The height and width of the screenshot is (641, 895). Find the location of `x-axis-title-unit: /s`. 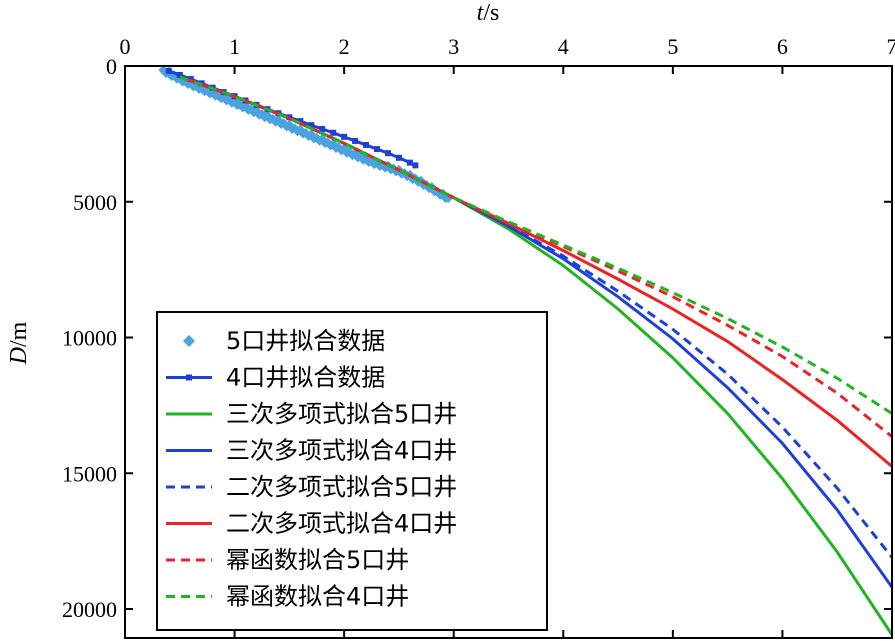

x-axis-title-unit: /s is located at coordinates (491, 13).